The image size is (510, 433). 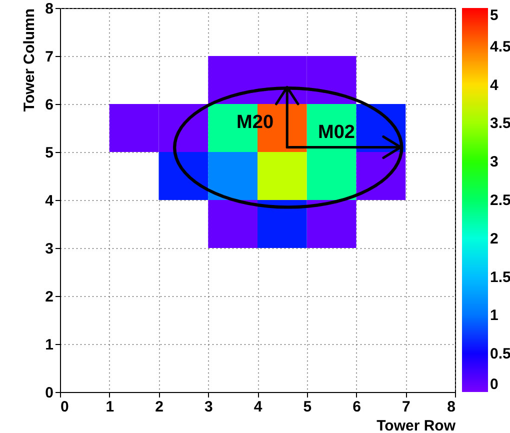 What do you see at coordinates (451, 407) in the screenshot?
I see `x-tick-label: 8` at bounding box center [451, 407].